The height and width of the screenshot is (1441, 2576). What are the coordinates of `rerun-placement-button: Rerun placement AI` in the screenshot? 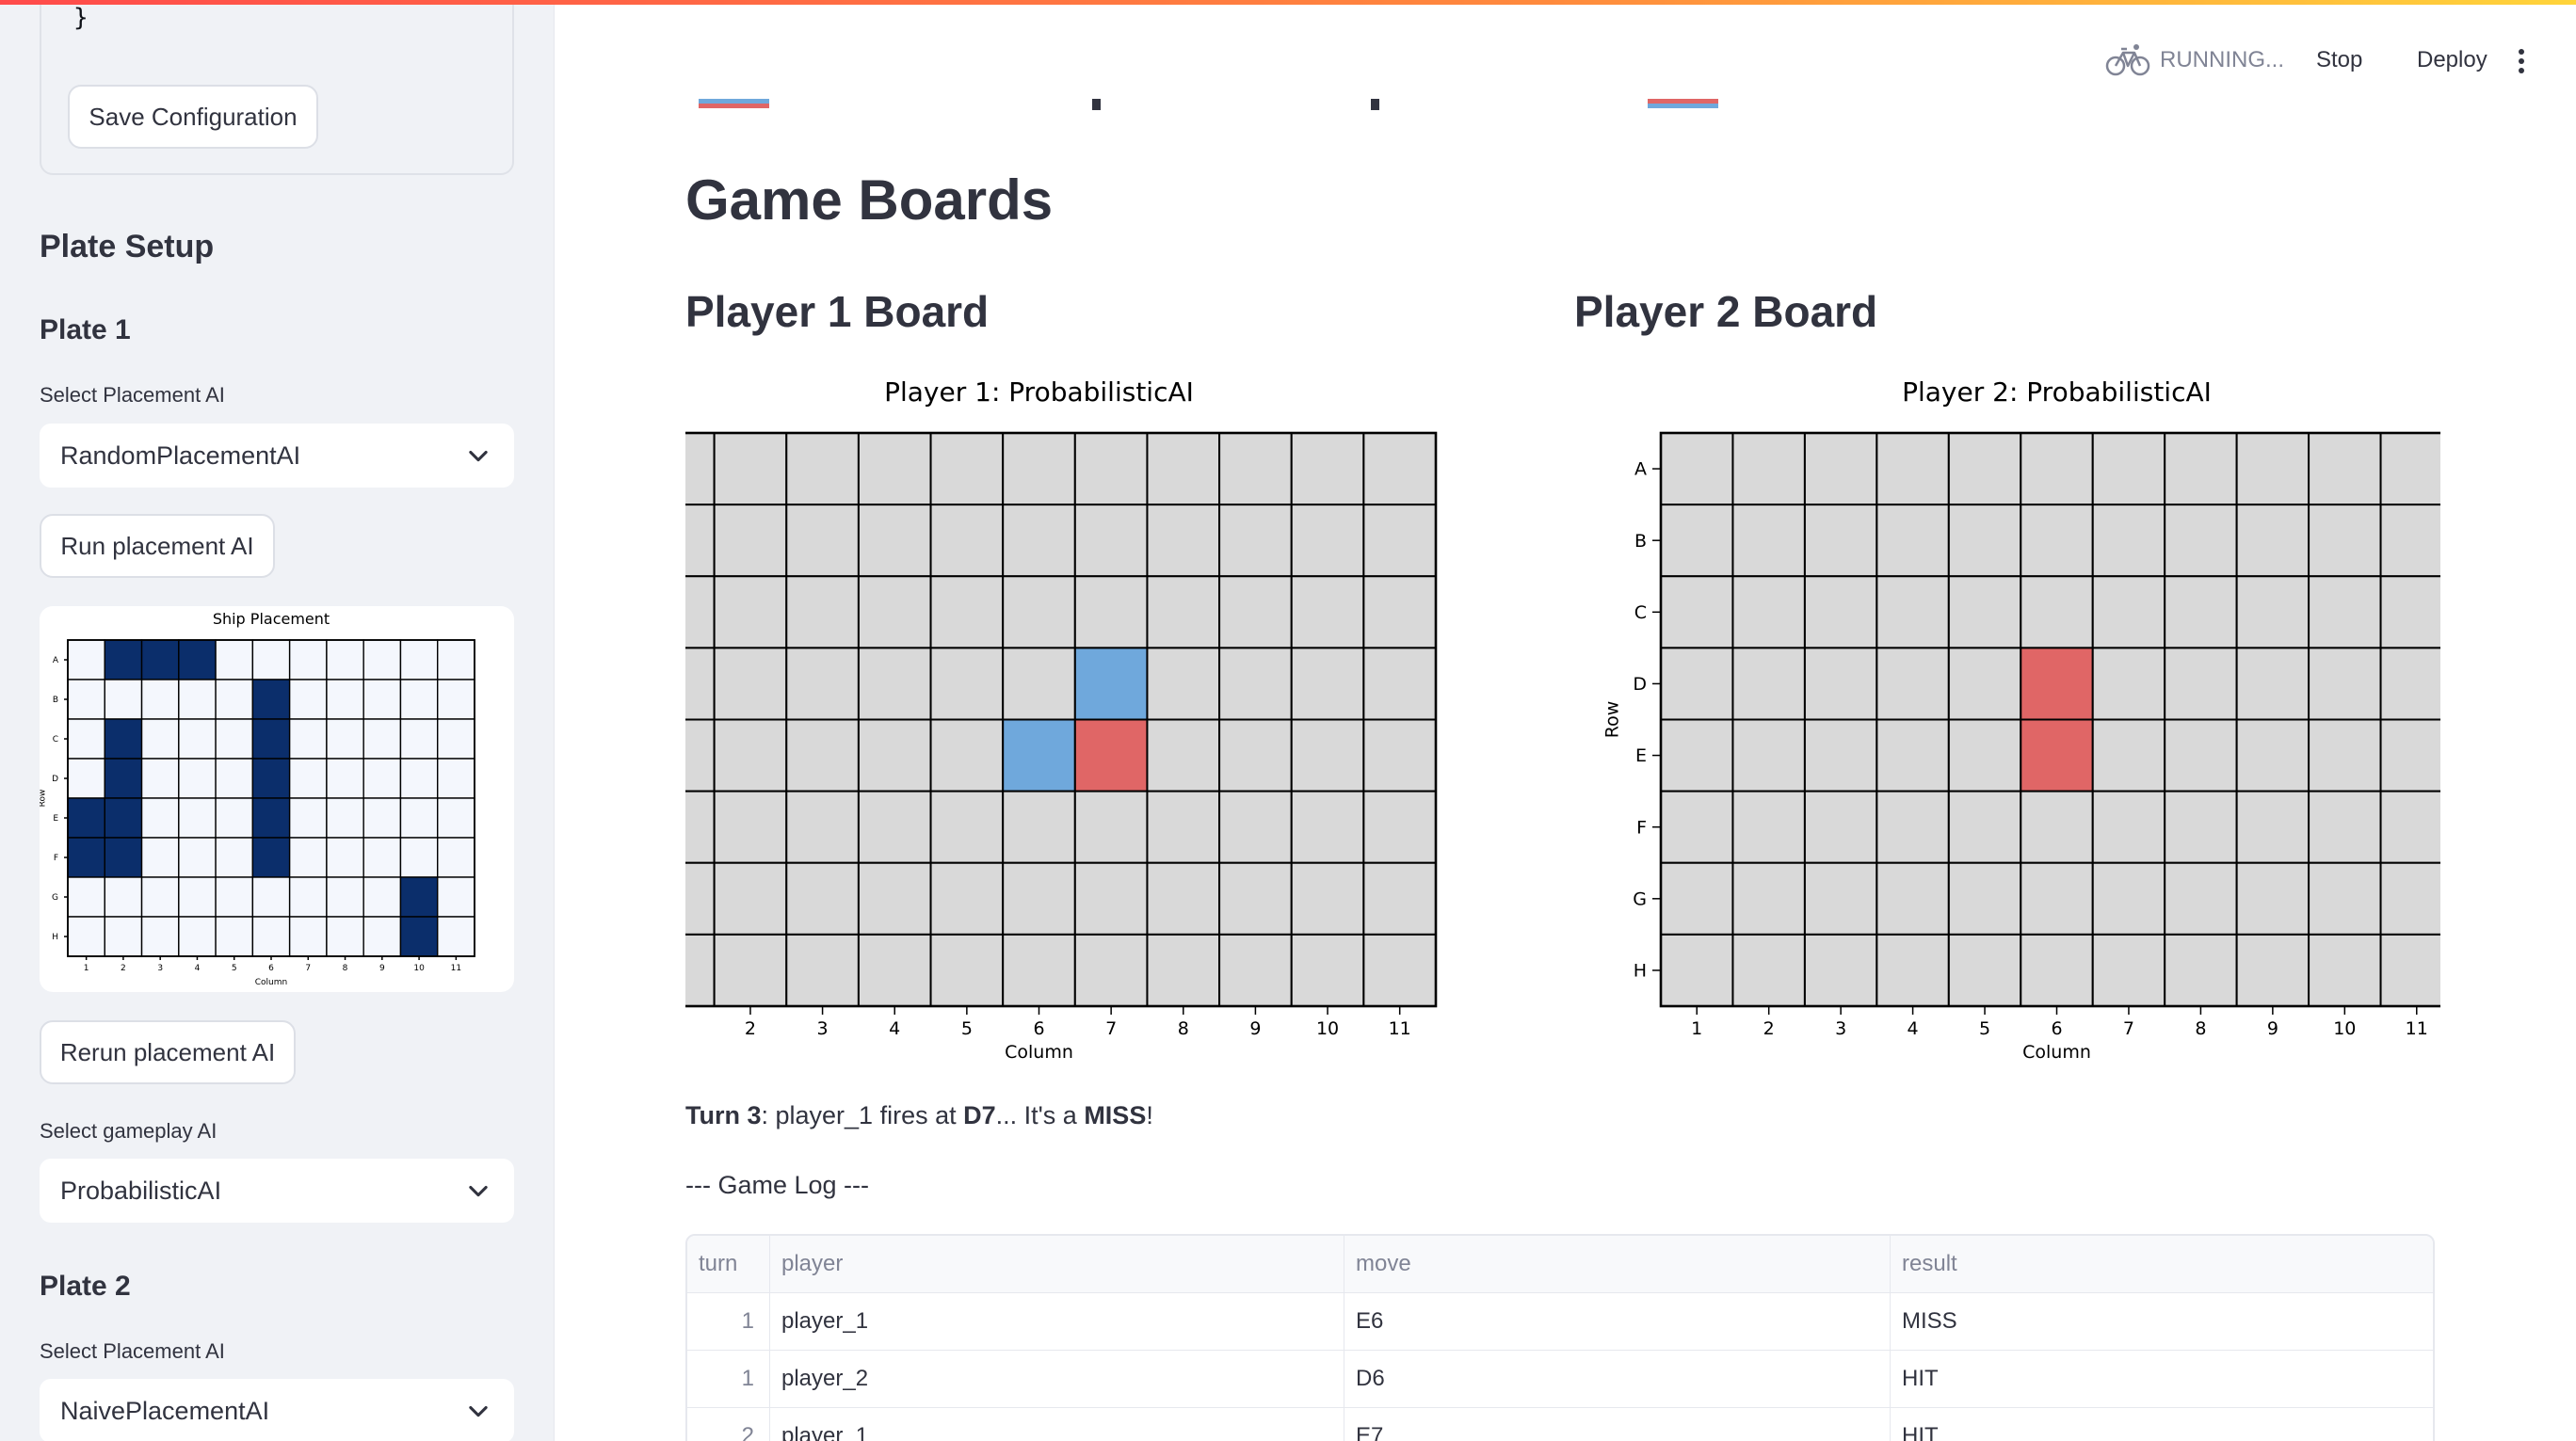 It's located at (168, 1052).